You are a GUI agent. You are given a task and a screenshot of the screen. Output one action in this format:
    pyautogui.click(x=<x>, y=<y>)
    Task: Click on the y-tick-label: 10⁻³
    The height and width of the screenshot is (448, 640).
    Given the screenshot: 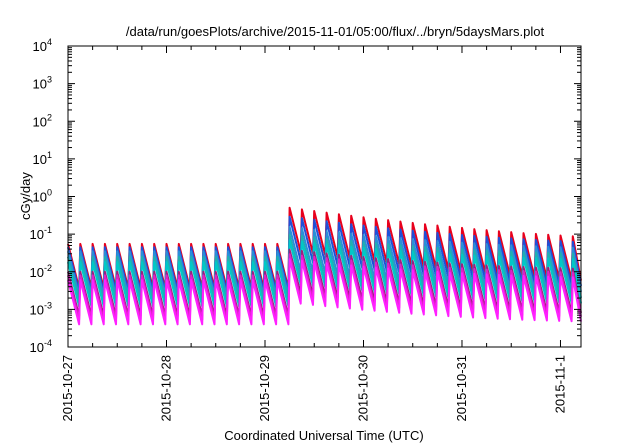 What is the action you would take?
    pyautogui.click(x=41, y=308)
    